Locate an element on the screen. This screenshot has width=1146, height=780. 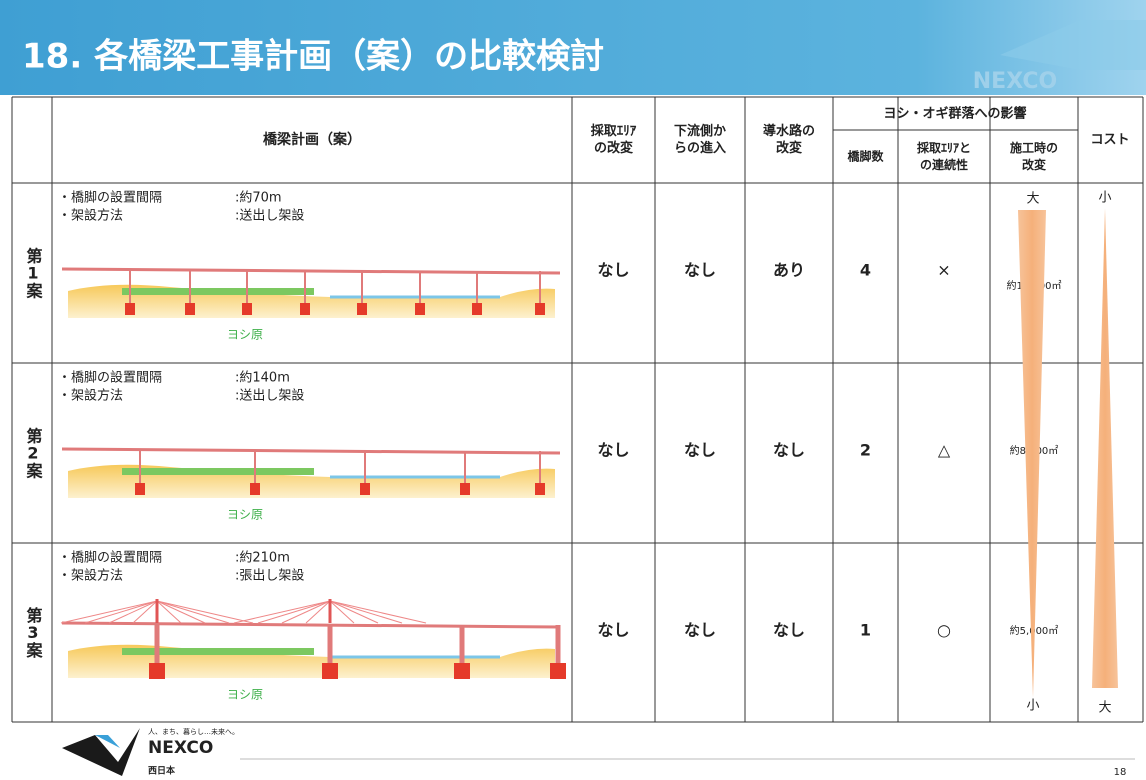
impact-wedge is located at coordinates (1032, 454).